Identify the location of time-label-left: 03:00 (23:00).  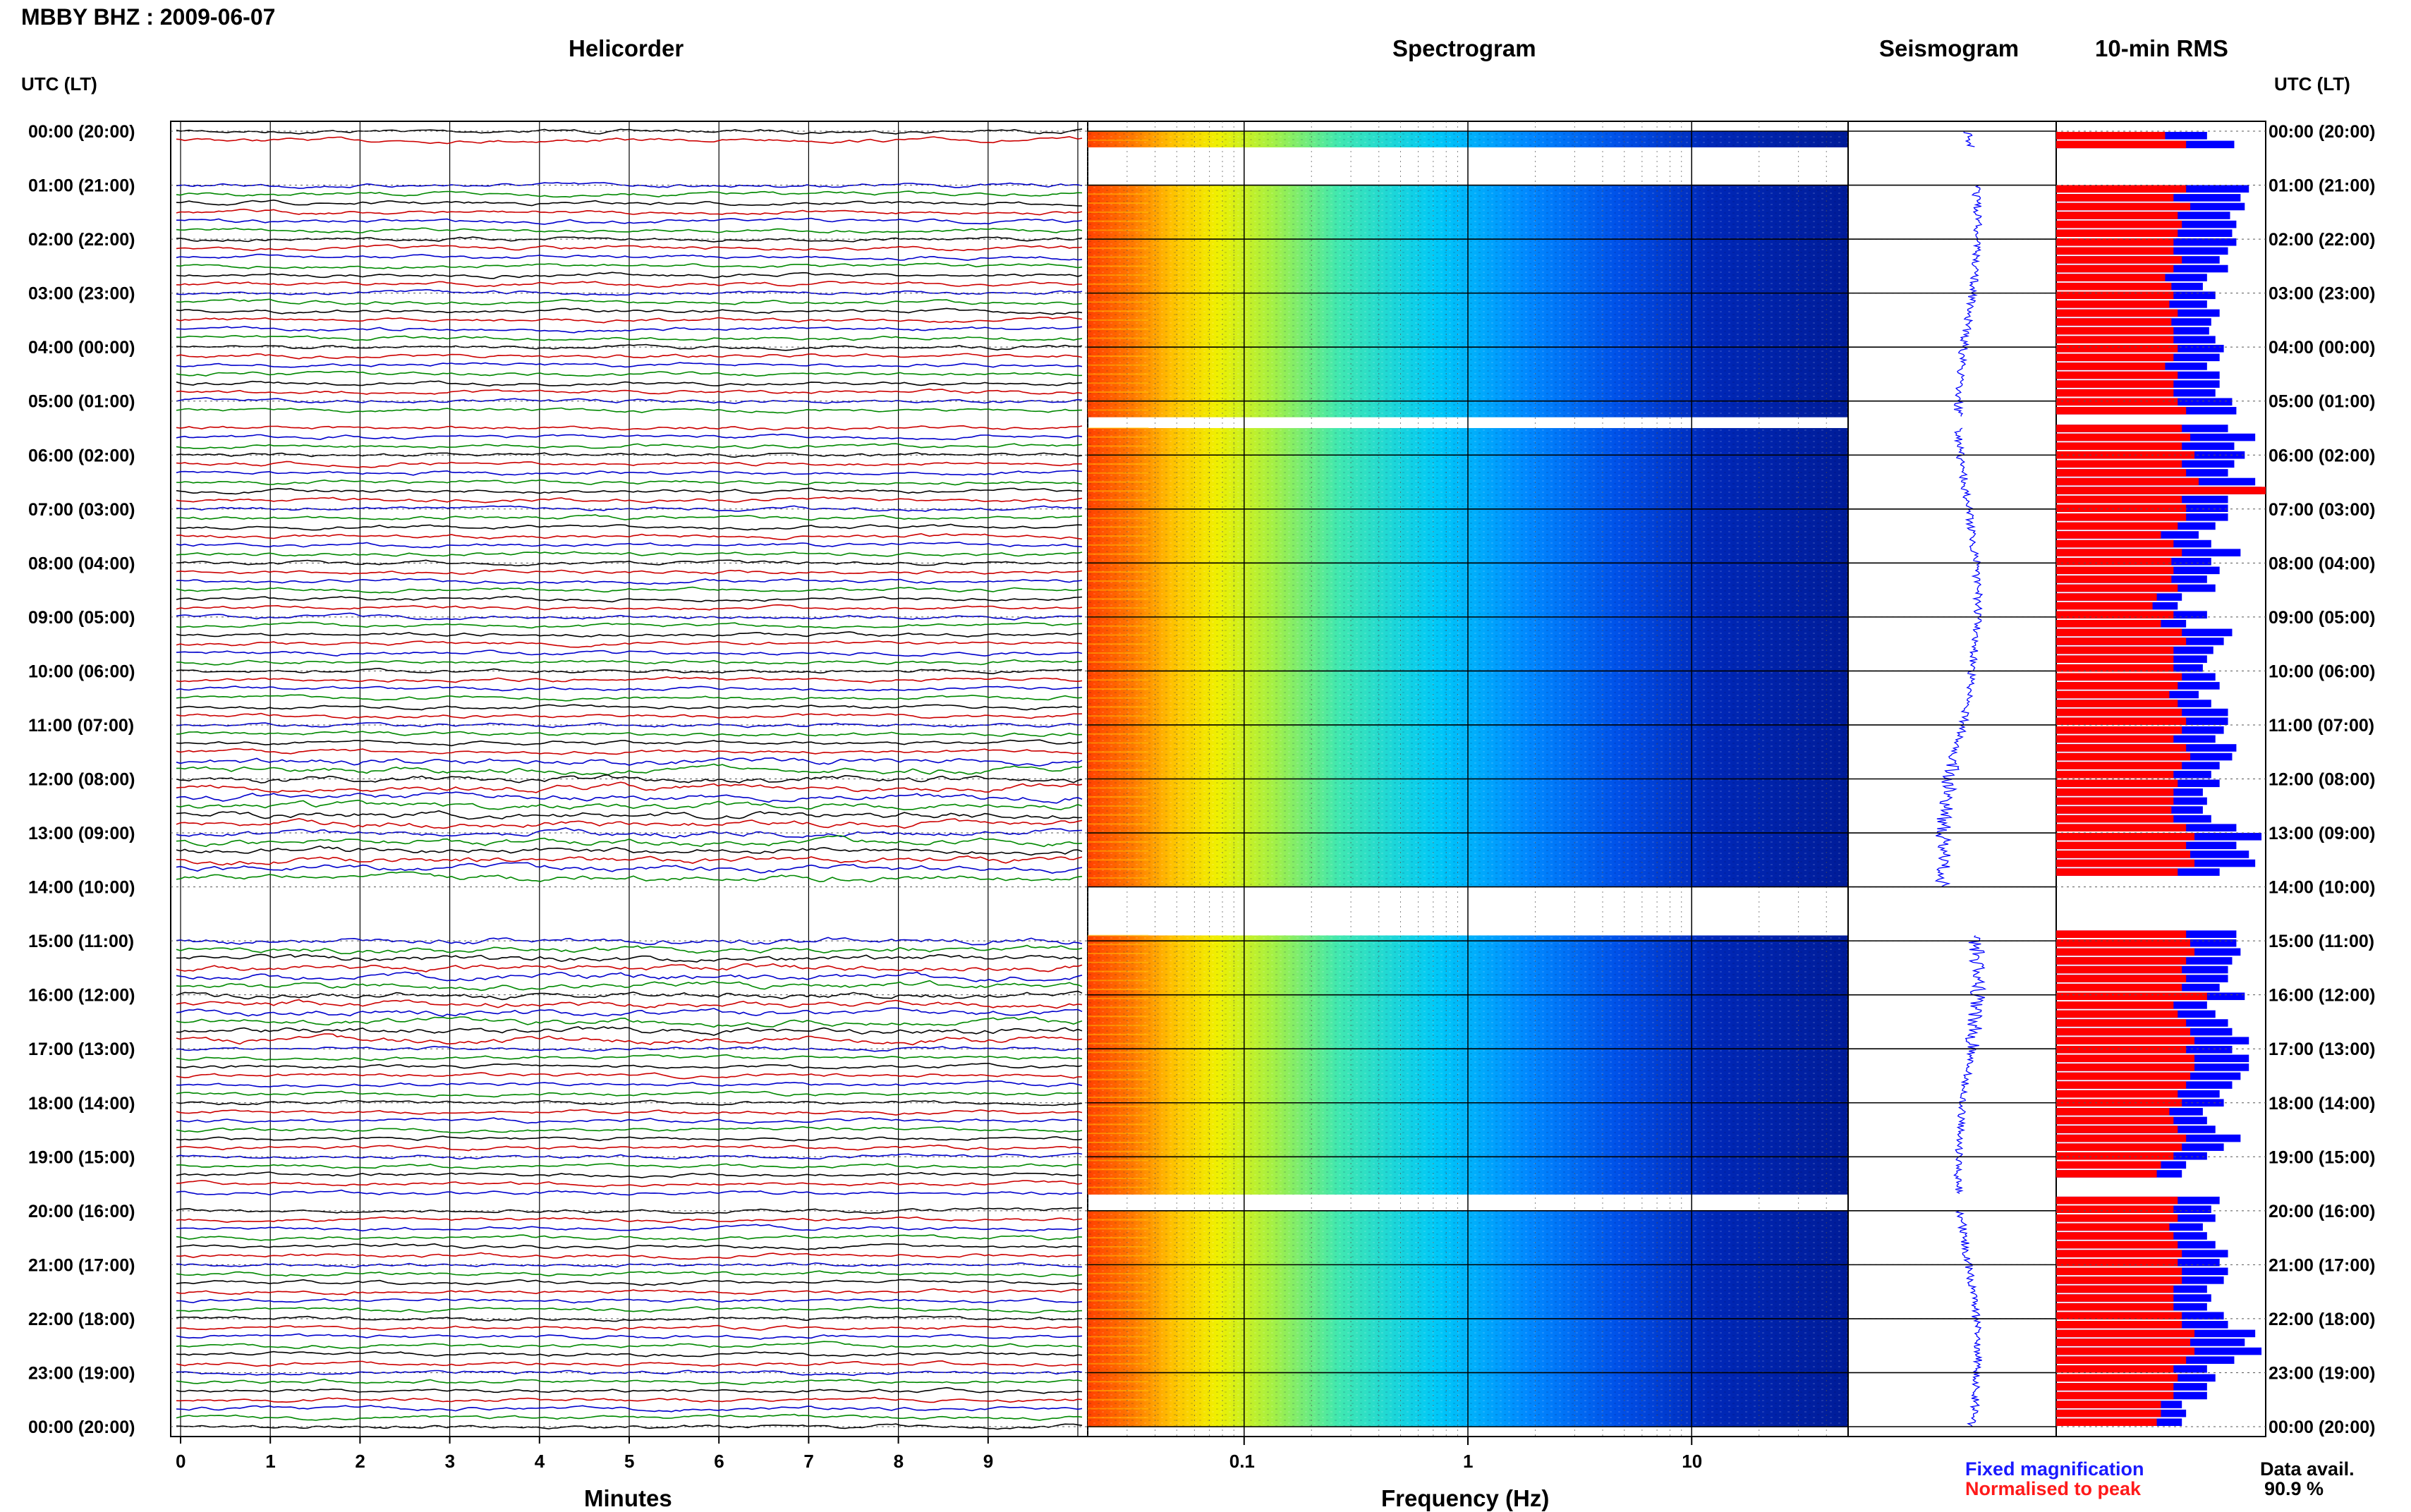
(81, 294).